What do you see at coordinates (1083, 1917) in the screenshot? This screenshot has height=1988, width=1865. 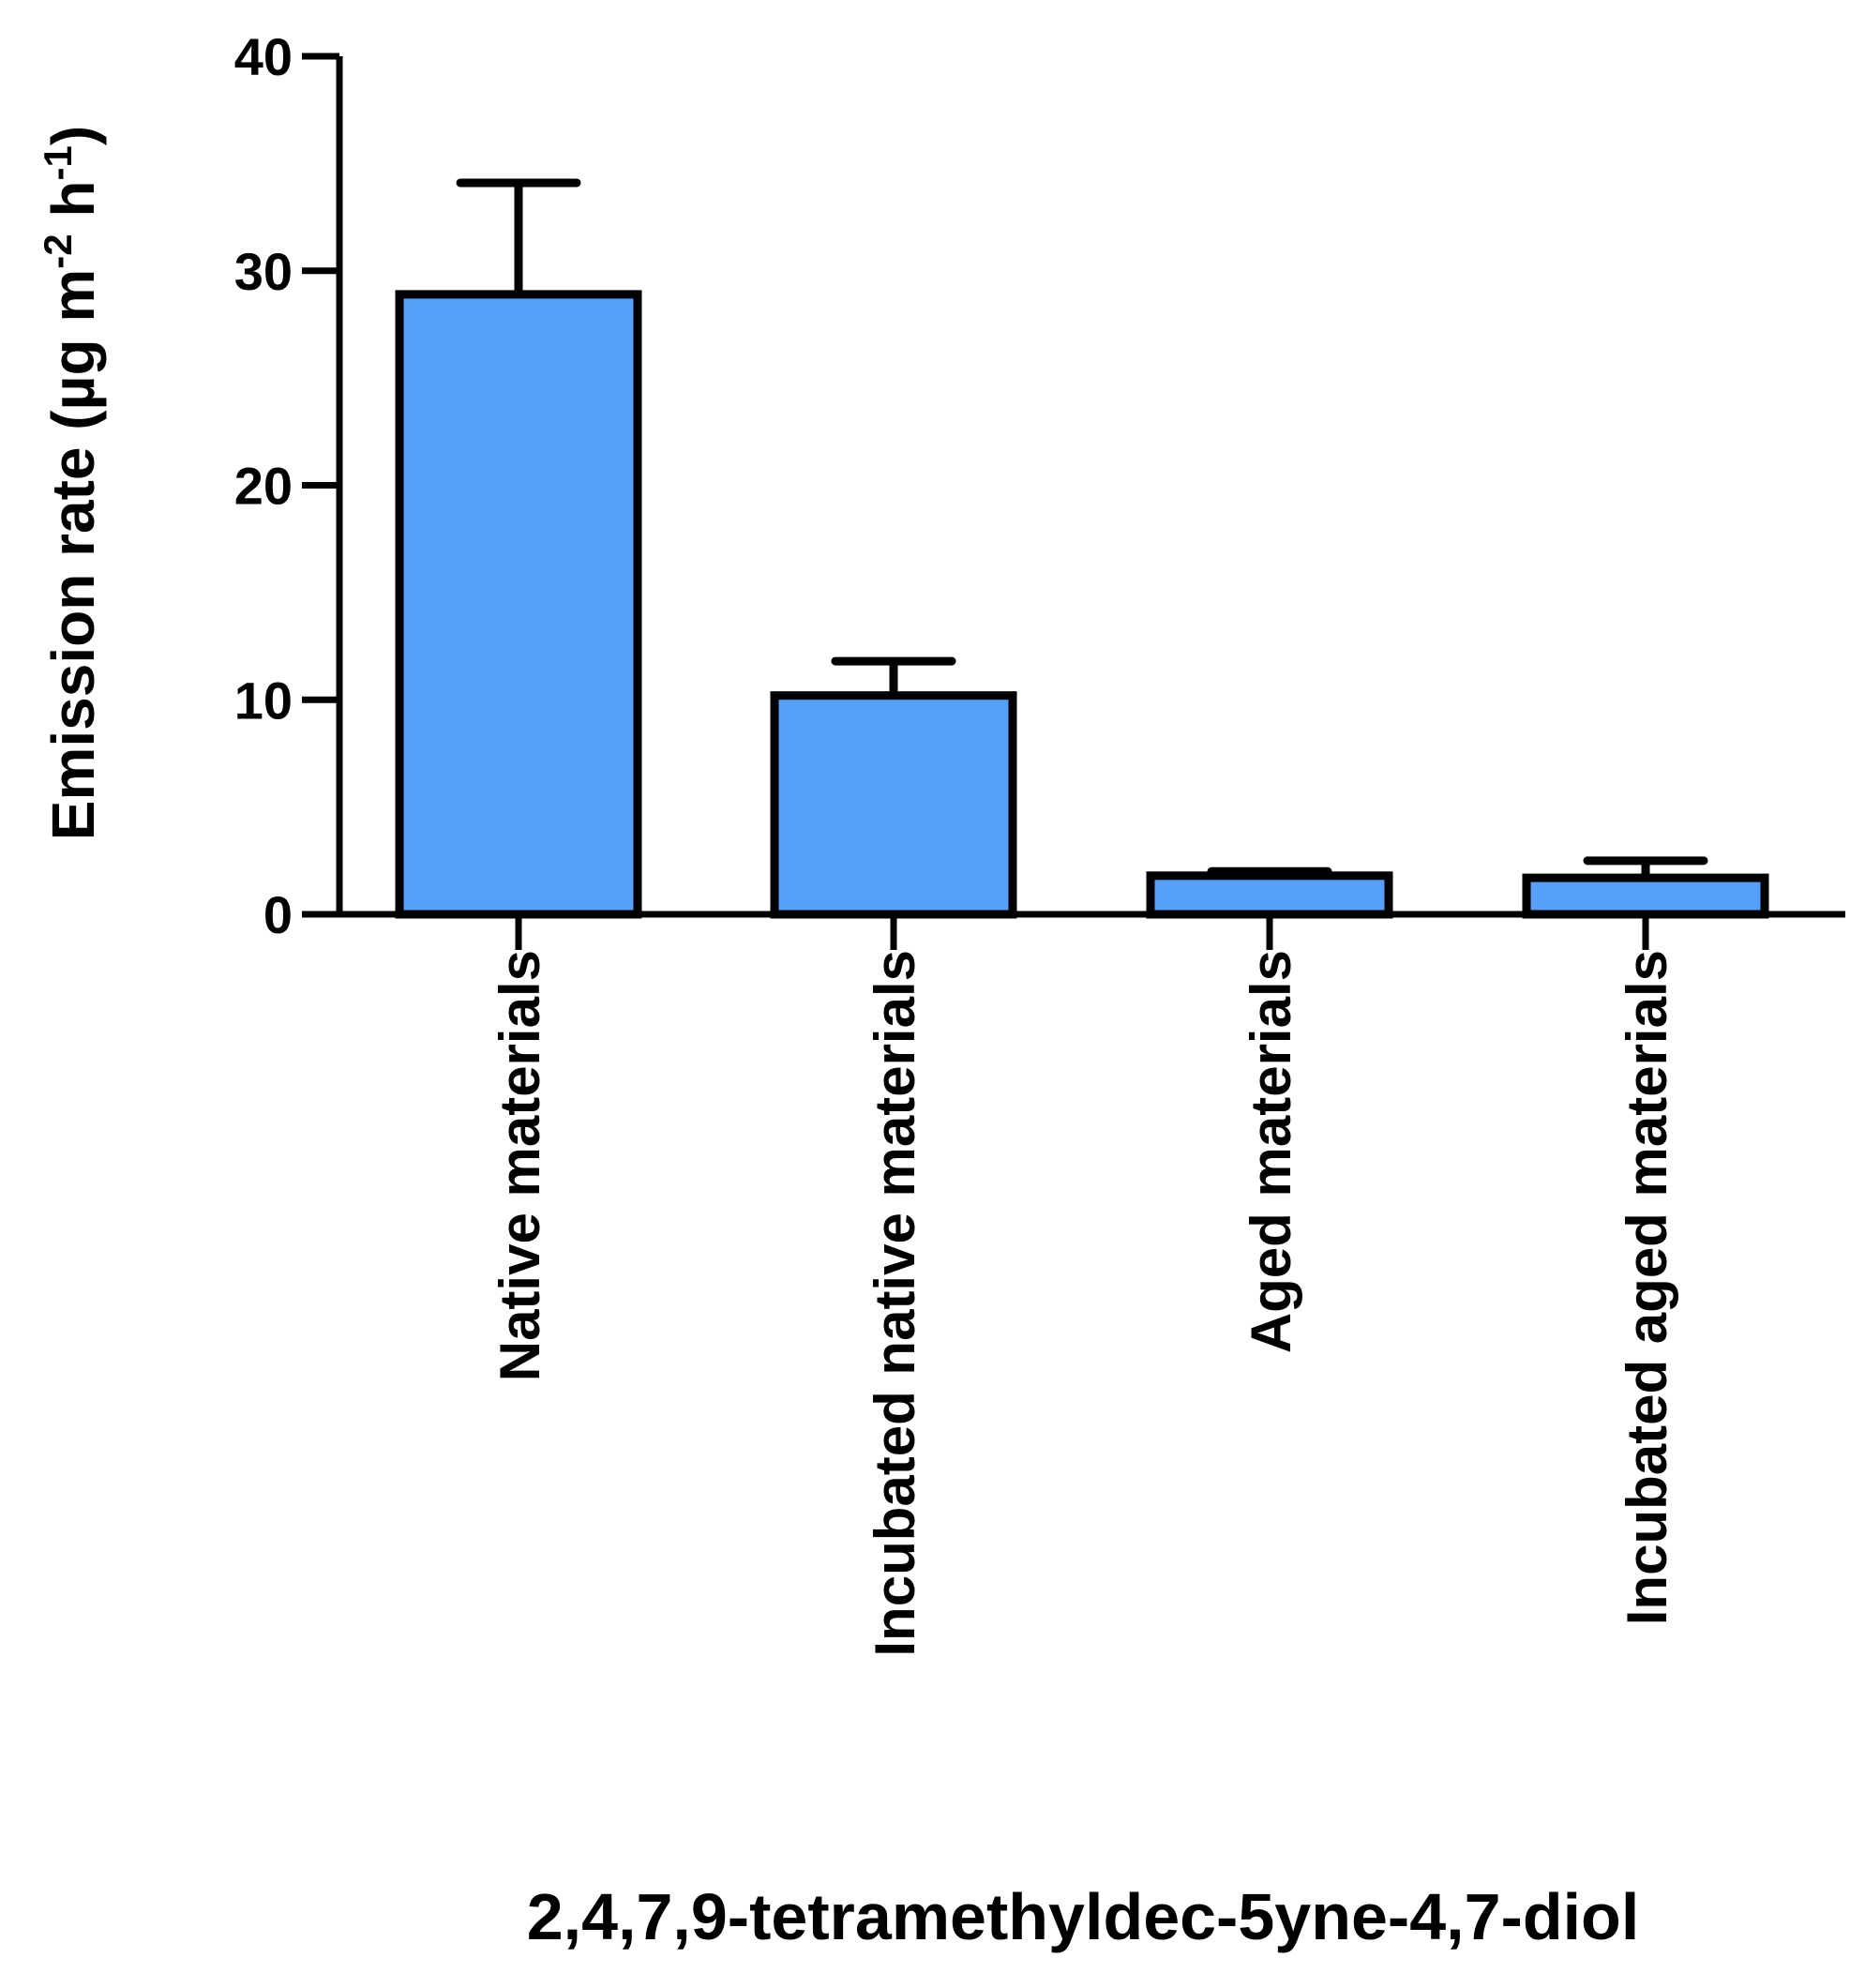 I see `x-axis-title: 2,4,7,9-tetramethyldec-5yne-4,7-diol` at bounding box center [1083, 1917].